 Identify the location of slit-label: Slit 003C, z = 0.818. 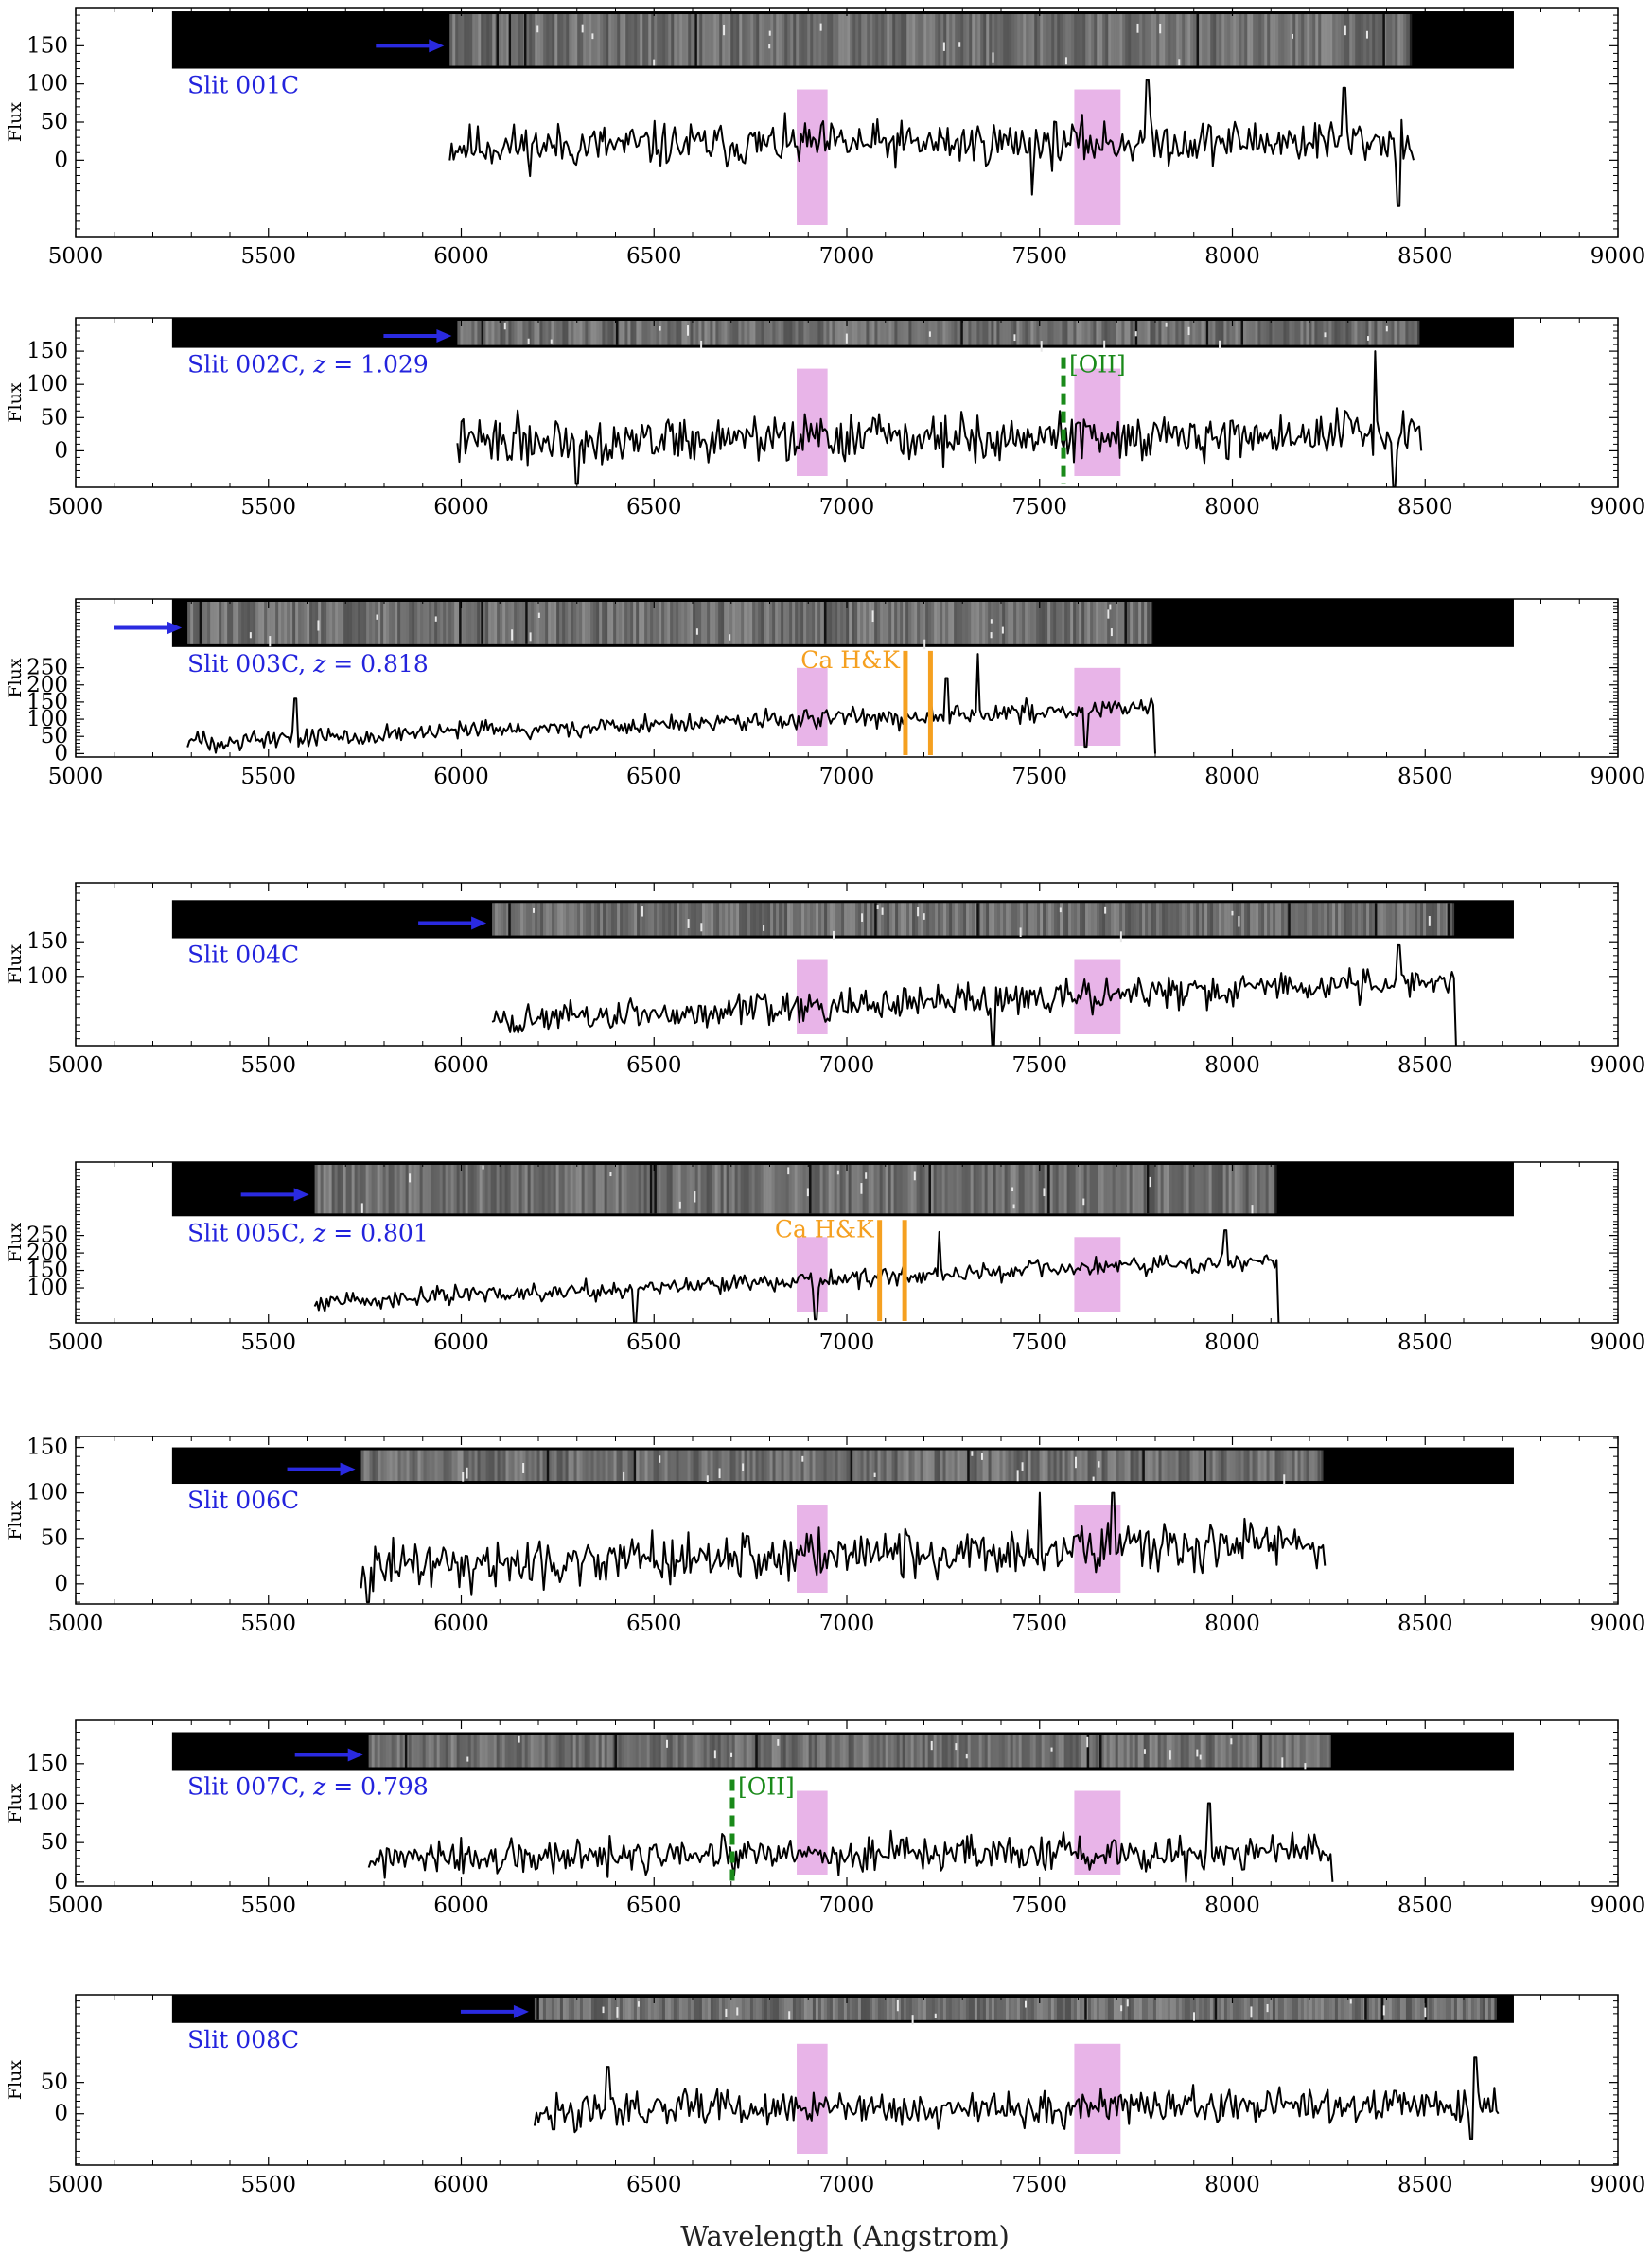
(308, 664).